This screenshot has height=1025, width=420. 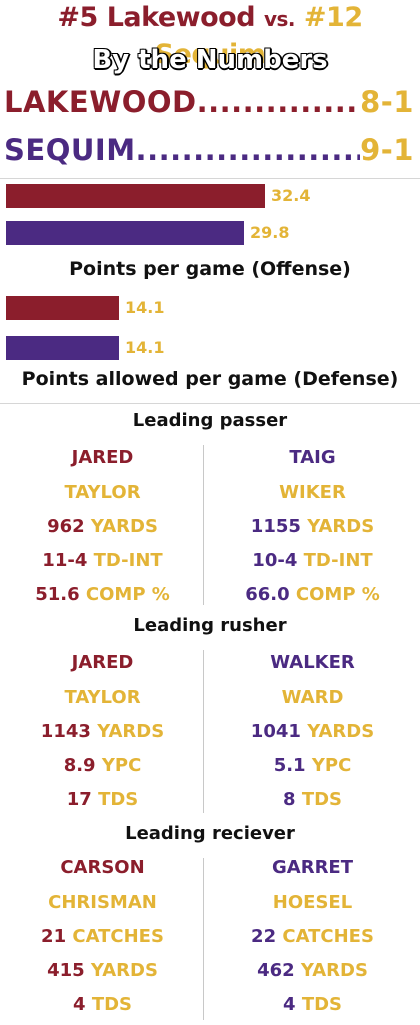 I want to click on offense-caption: Points per game (Offense), so click(x=210, y=269).